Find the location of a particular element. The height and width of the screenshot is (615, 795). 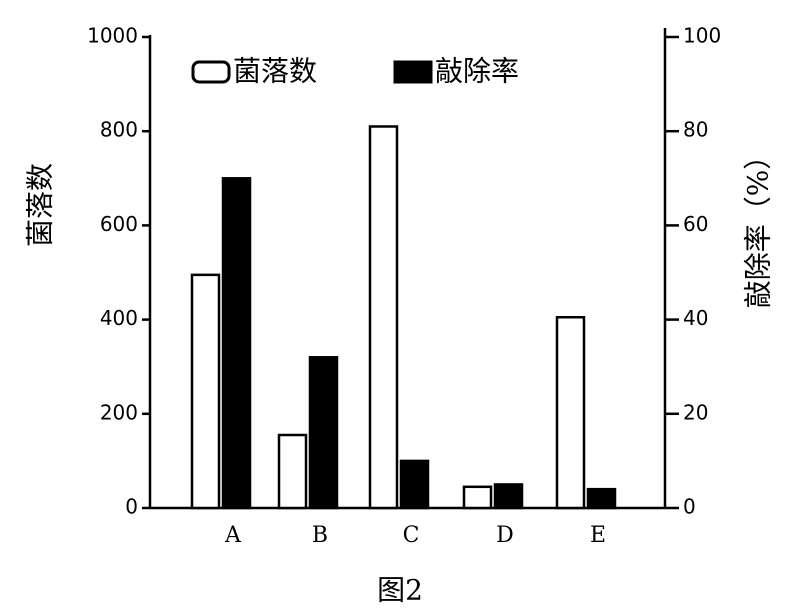

y-tick-label: 400 is located at coordinates (119, 318).